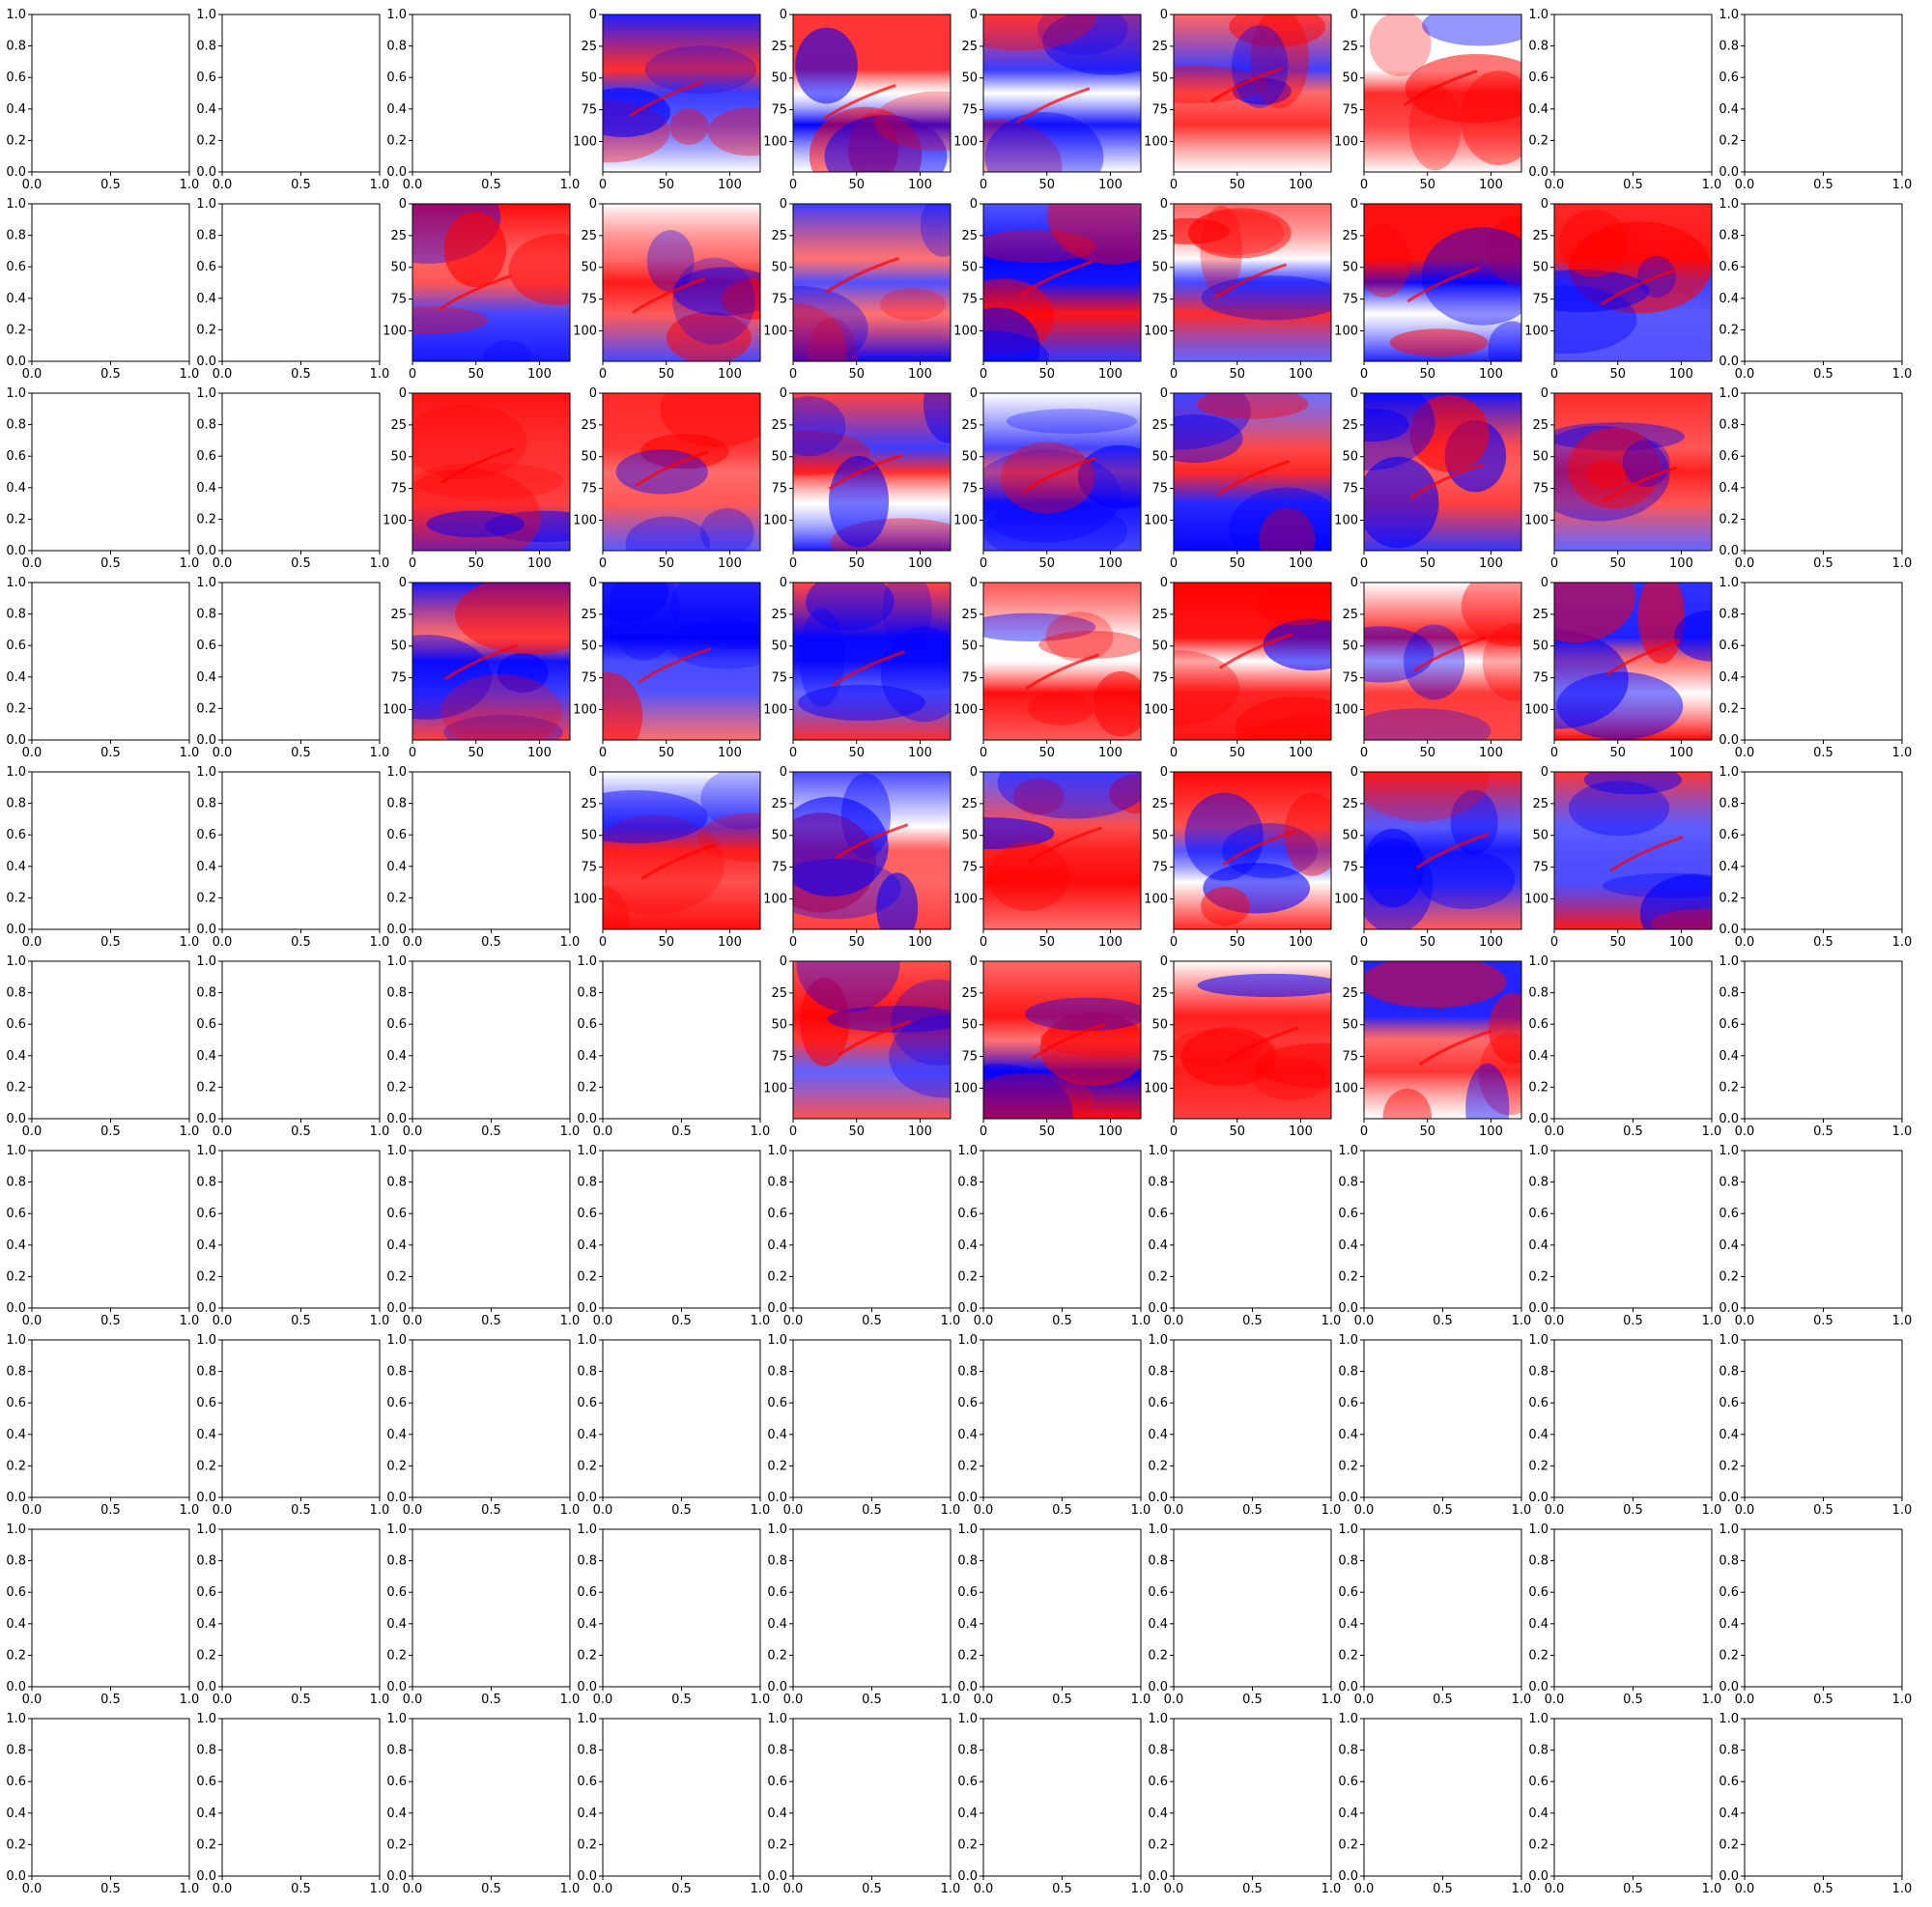  Describe the element at coordinates (398, 457) in the screenshot. I see `y-tick-label: 50` at that location.